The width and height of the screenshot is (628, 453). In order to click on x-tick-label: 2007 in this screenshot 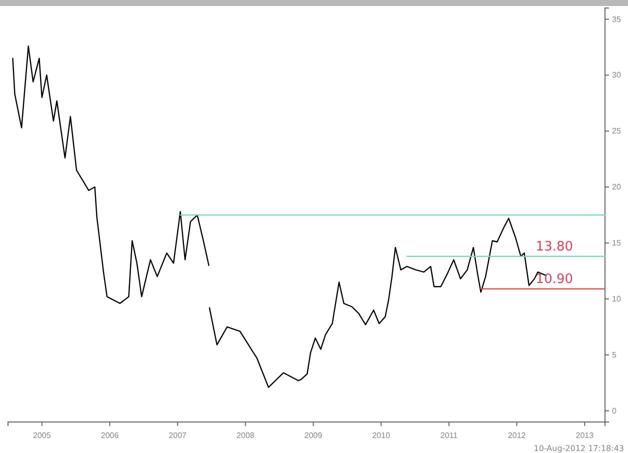, I will do `click(178, 435)`.